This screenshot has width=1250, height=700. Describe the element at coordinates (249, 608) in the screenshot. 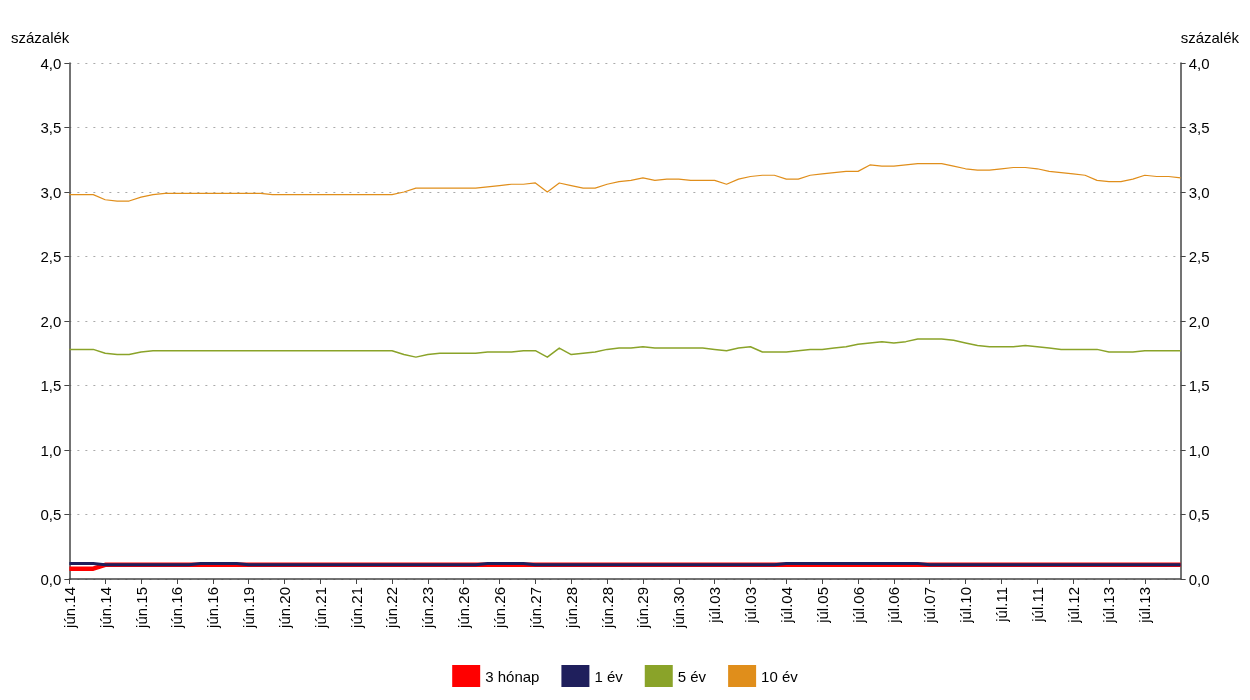

I see `x-tick-label: jún.19` at that location.